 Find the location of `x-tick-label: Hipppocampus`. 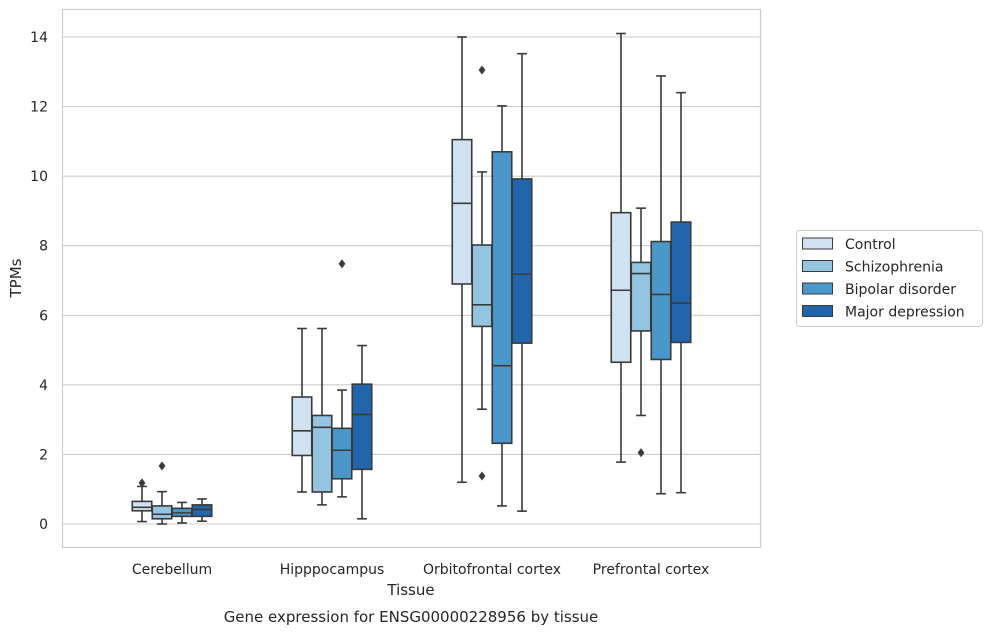

x-tick-label: Hipppocampus is located at coordinates (332, 570).